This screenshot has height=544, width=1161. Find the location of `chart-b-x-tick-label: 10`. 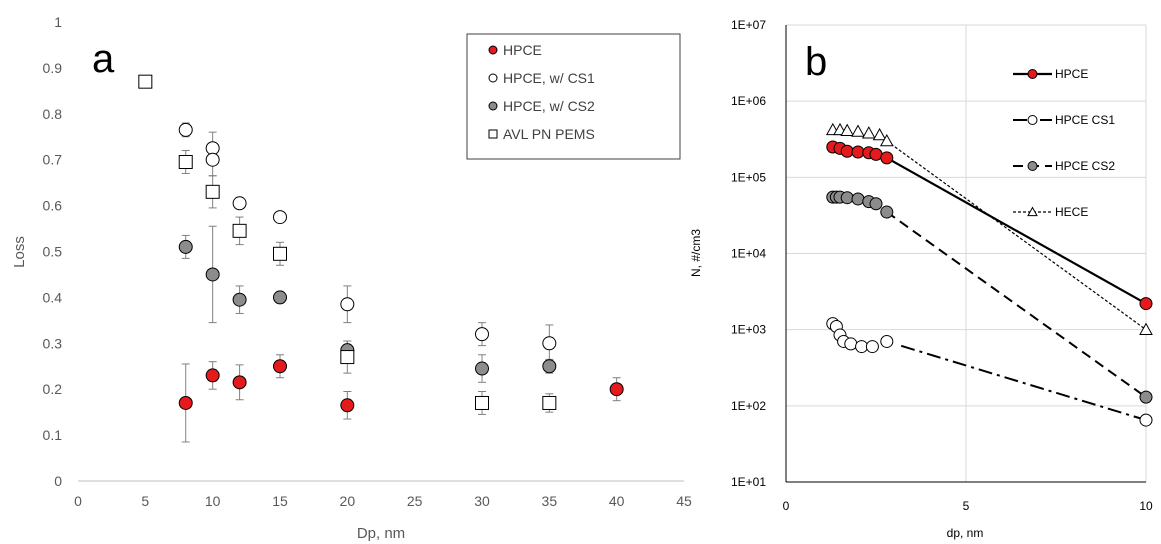

chart-b-x-tick-label: 10 is located at coordinates (1146, 506).